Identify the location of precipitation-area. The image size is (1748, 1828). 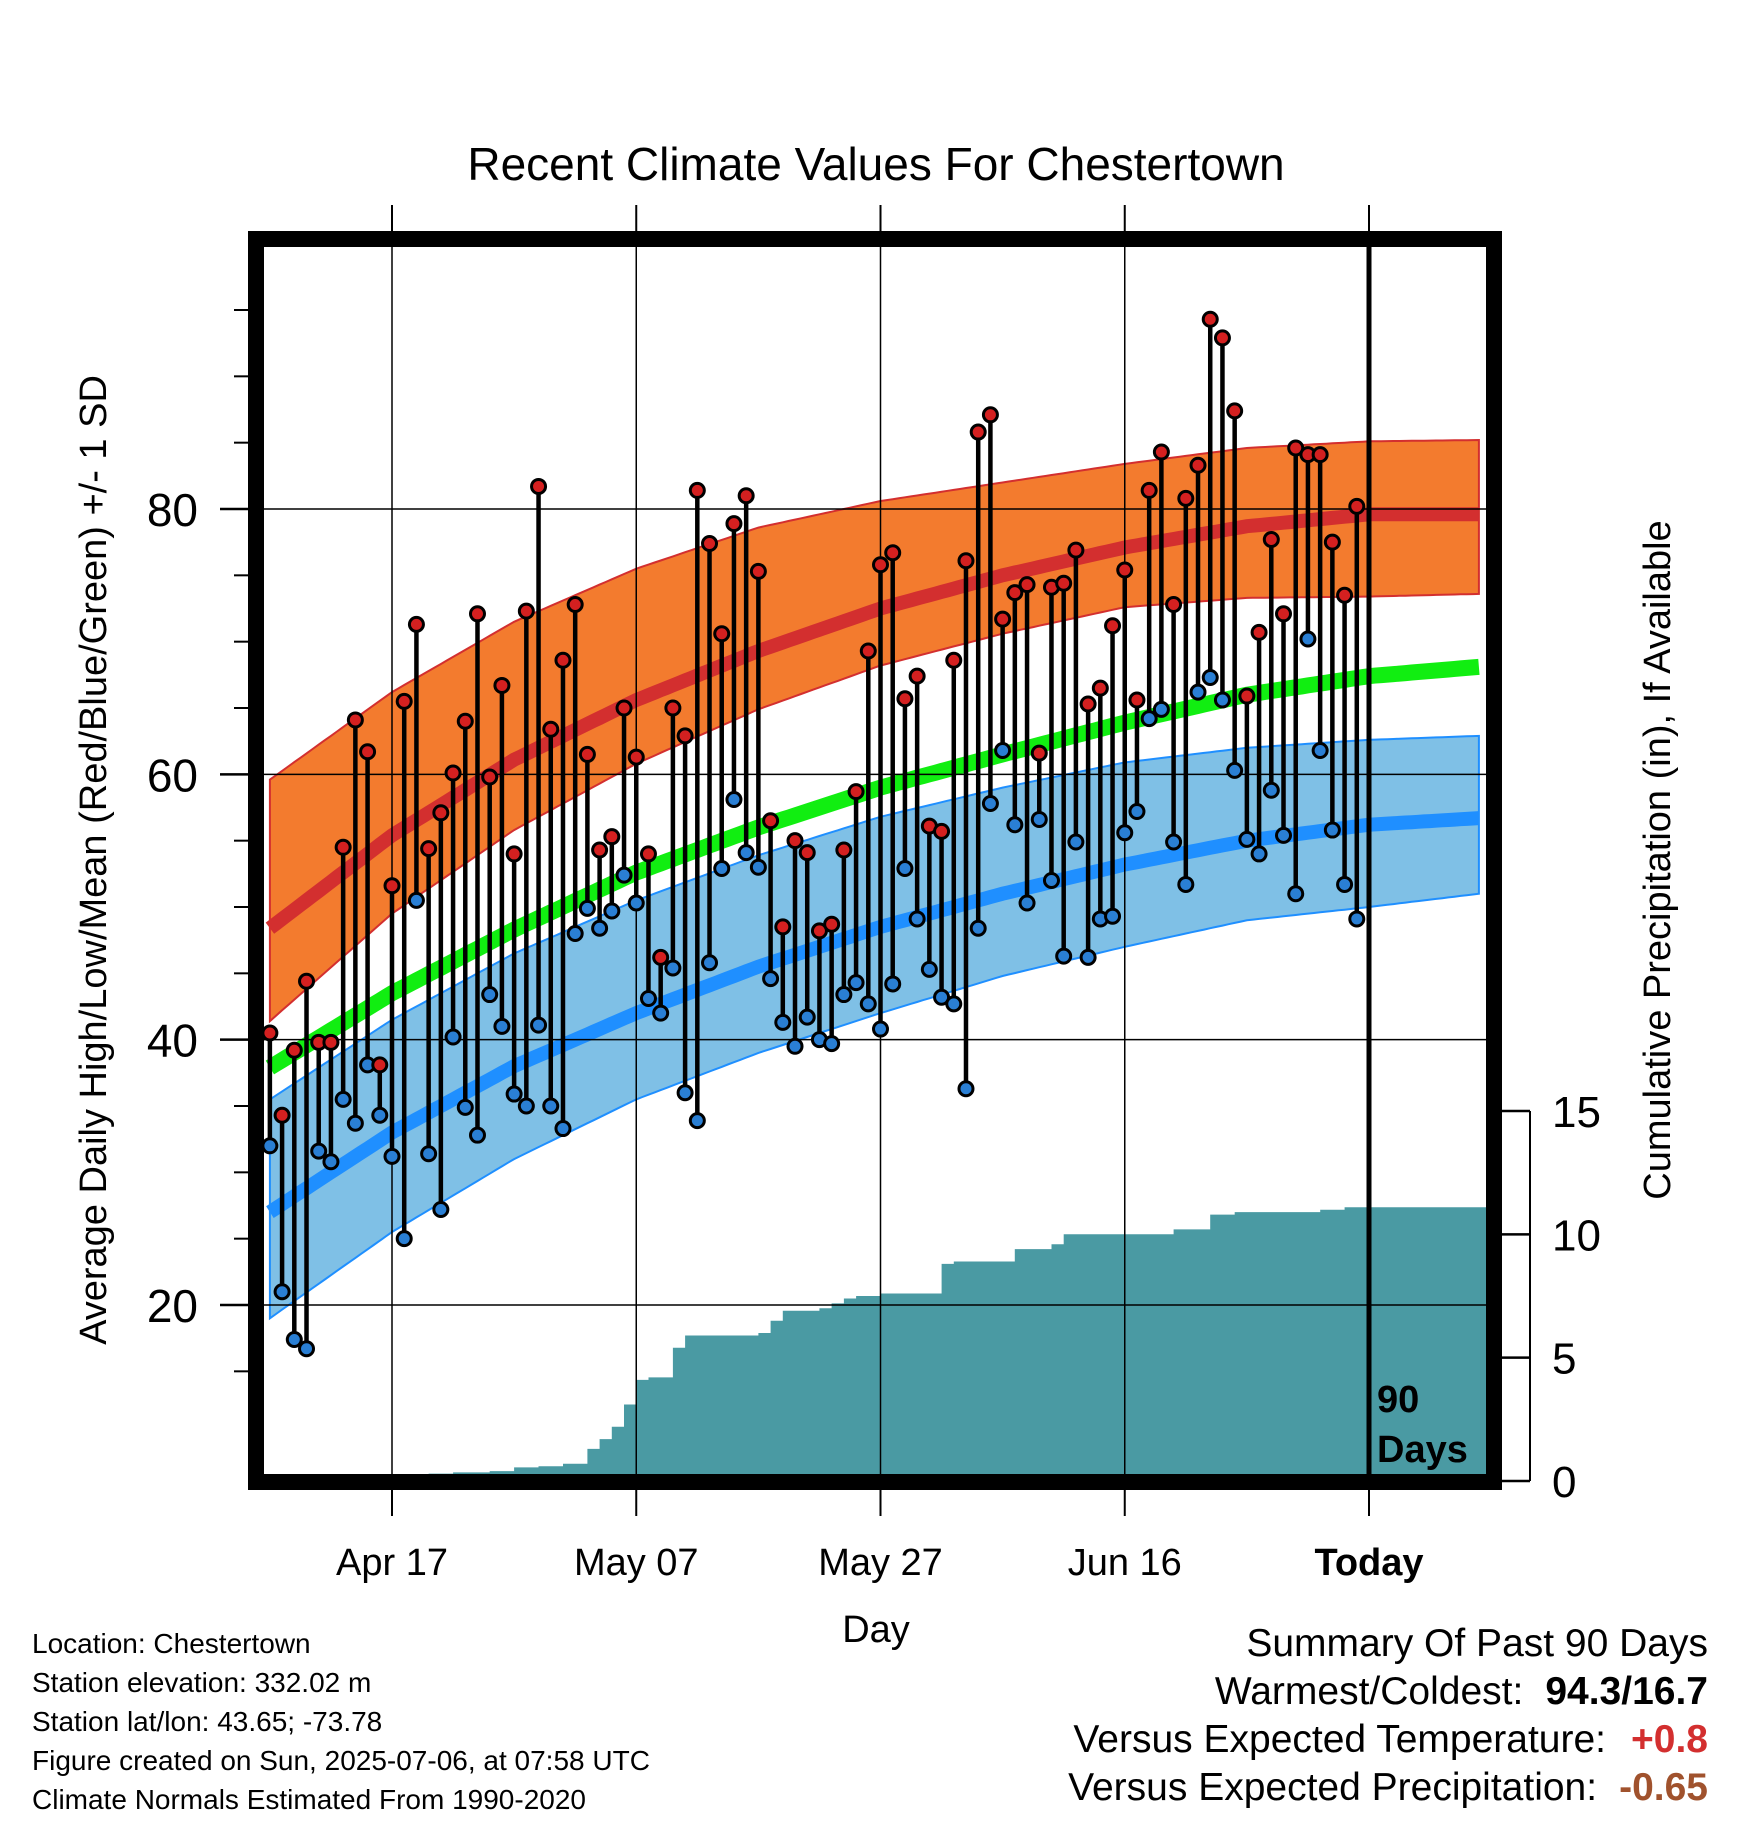
(957, 1340).